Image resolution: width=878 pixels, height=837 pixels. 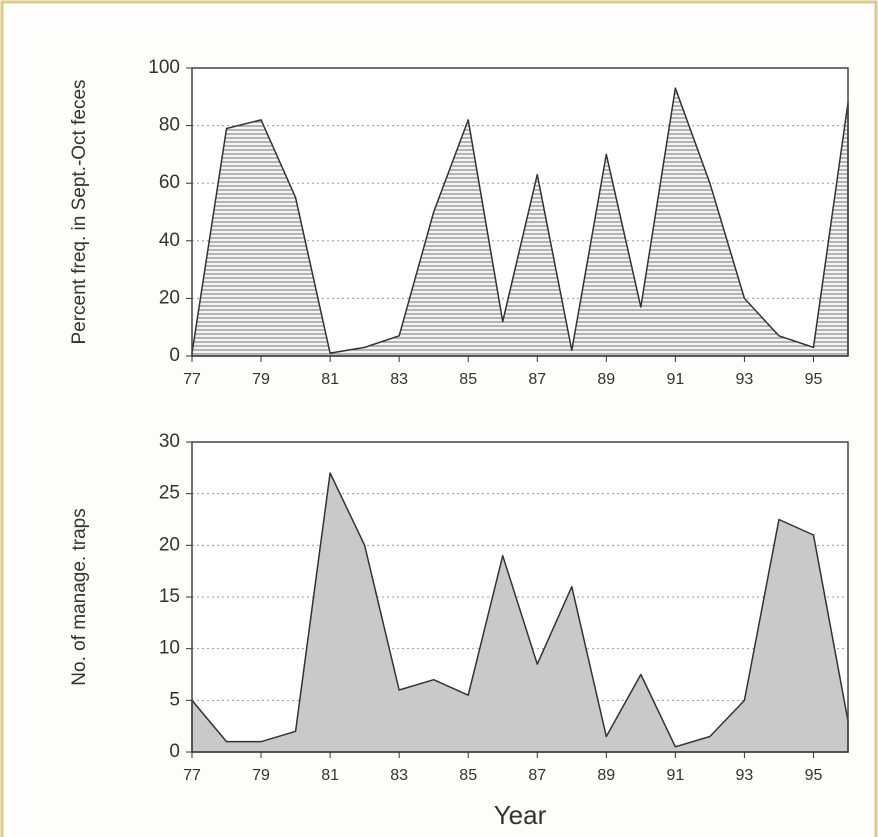 I want to click on y-tick-label: 5, so click(x=174, y=699).